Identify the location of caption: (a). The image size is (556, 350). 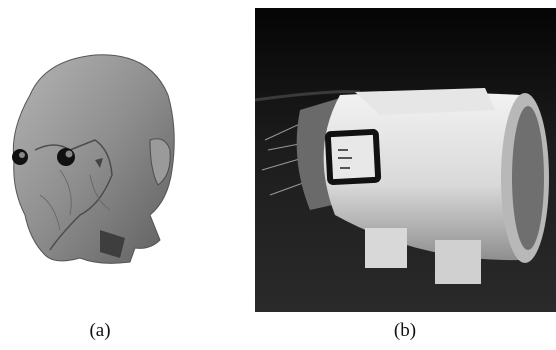
(99, 330).